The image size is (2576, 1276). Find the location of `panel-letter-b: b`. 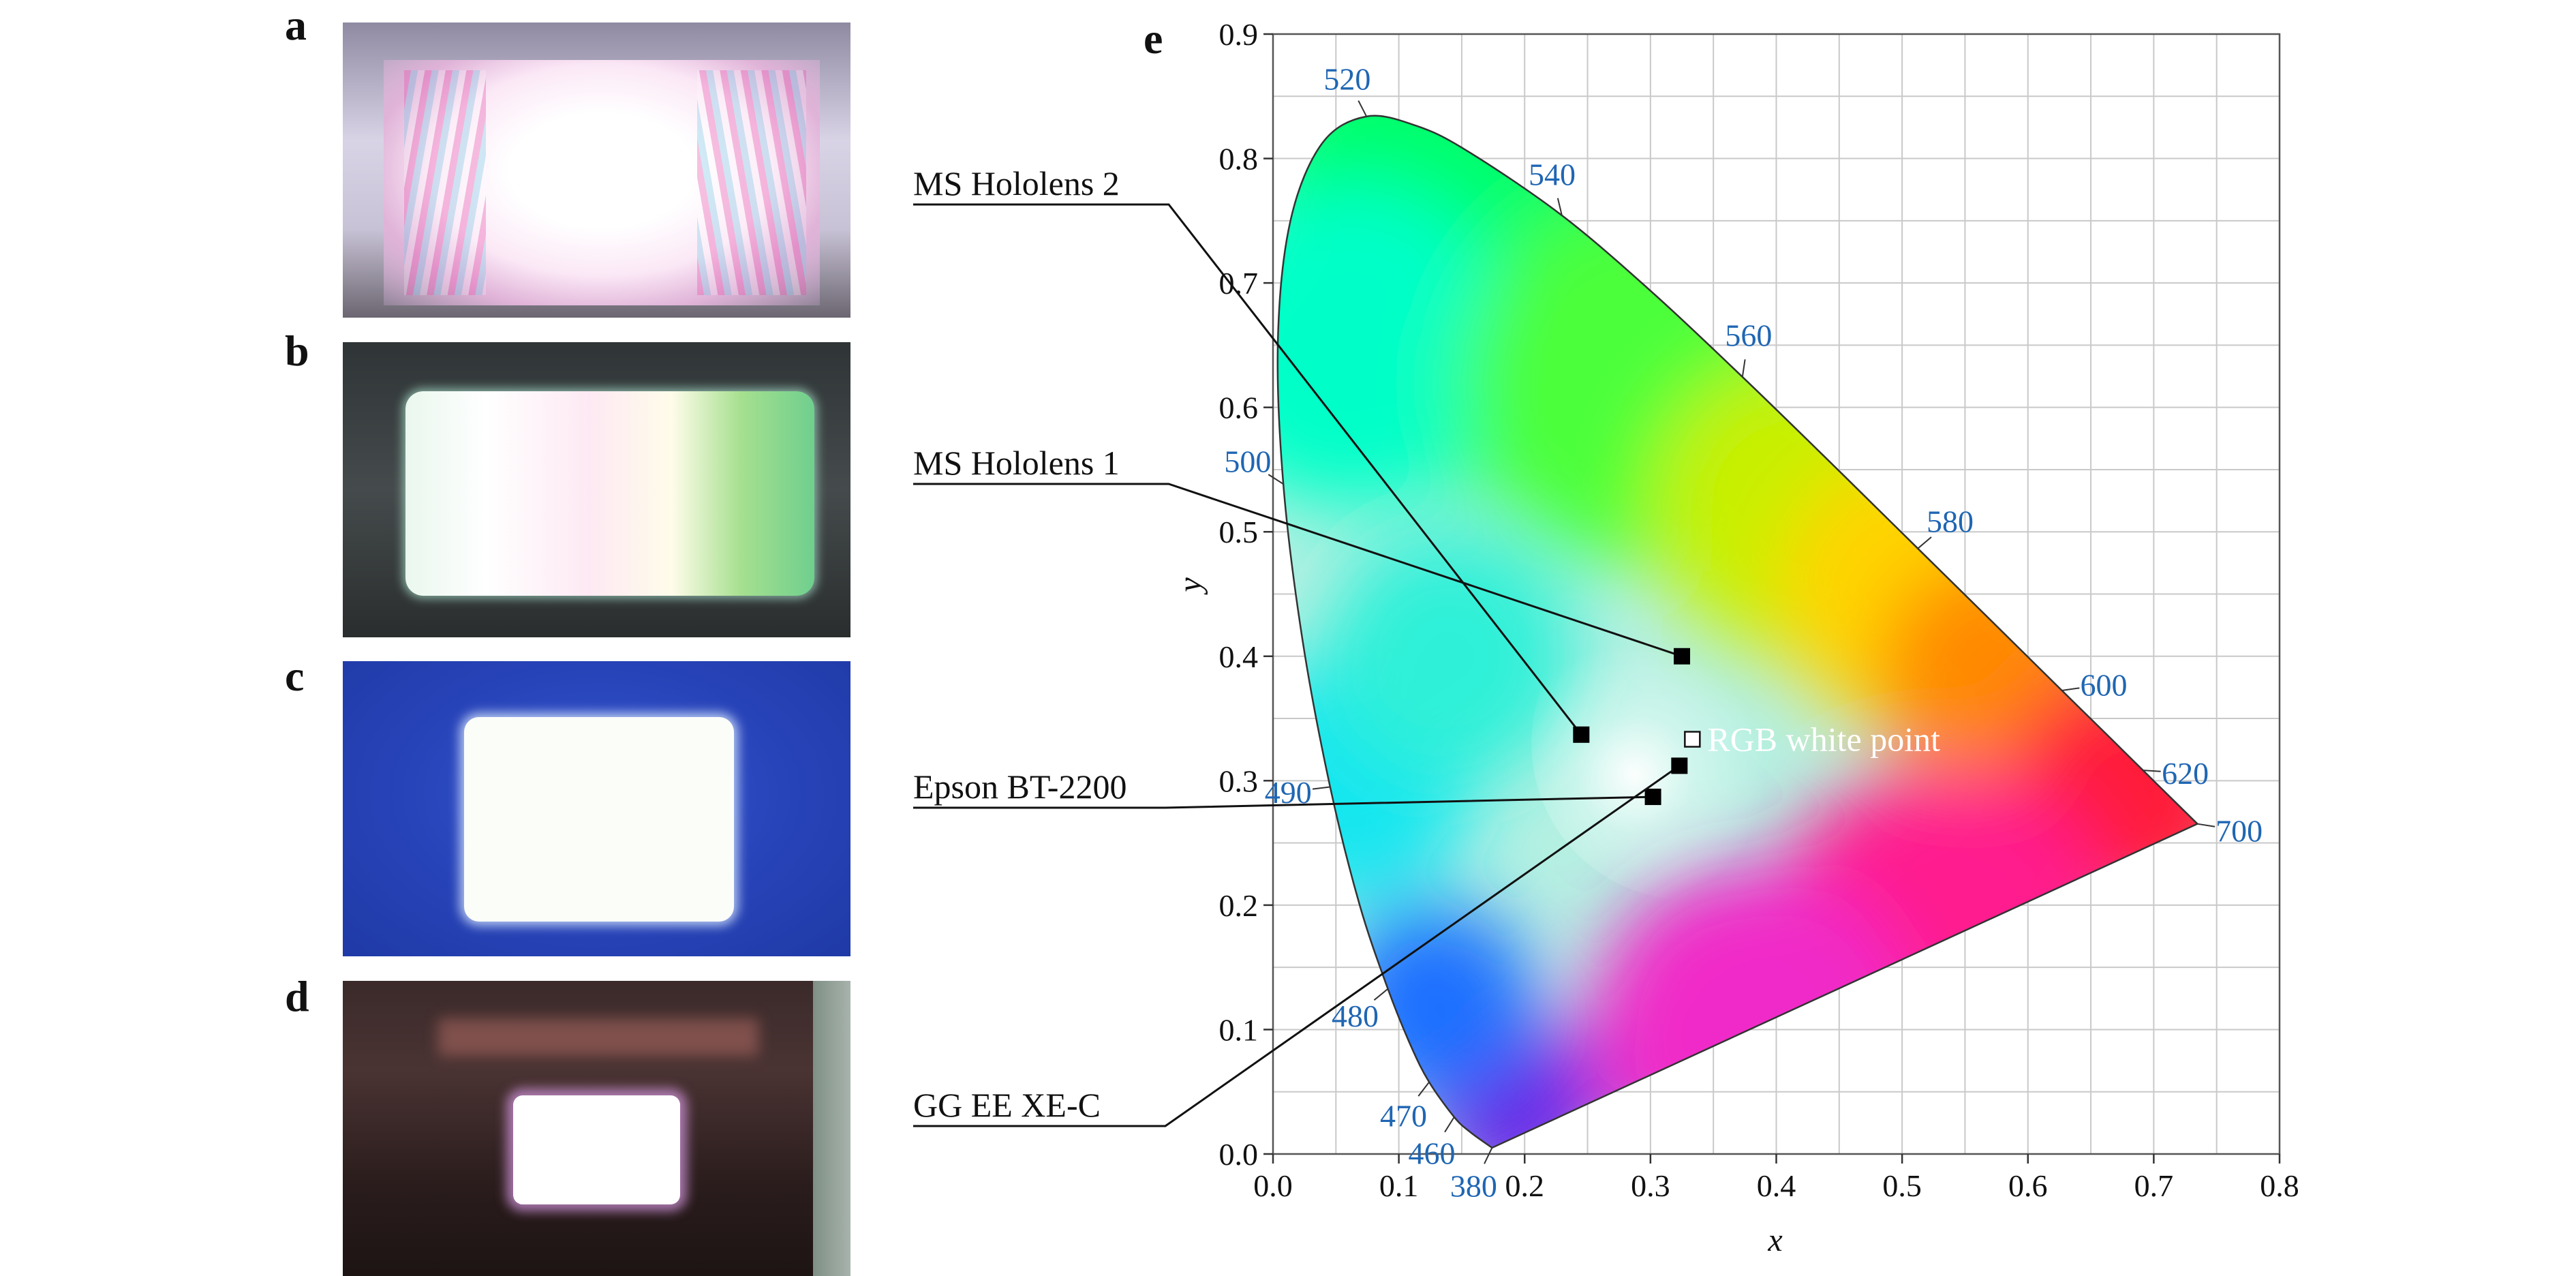

panel-letter-b: b is located at coordinates (297, 350).